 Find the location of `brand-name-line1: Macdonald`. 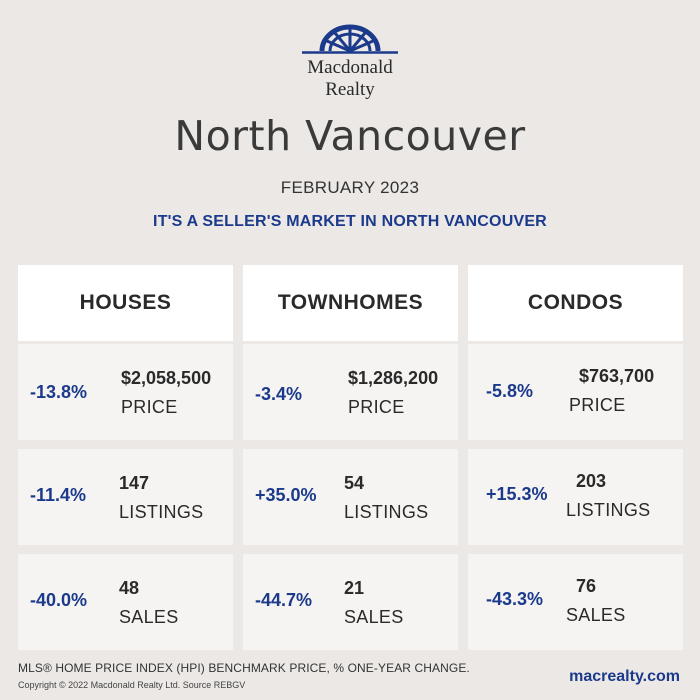

brand-name-line1: Macdonald is located at coordinates (350, 67).